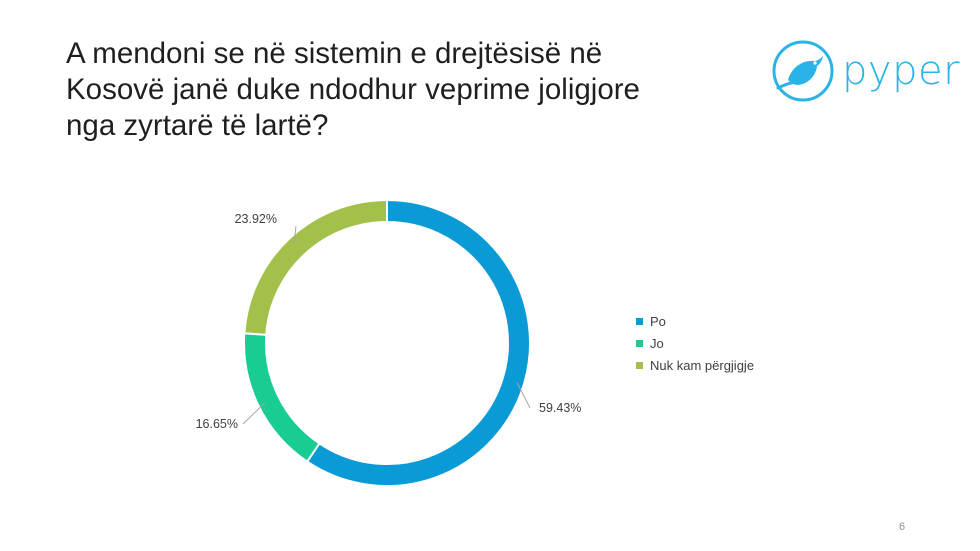 This screenshot has width=980, height=551. What do you see at coordinates (902, 527) in the screenshot?
I see `page-number: 6` at bounding box center [902, 527].